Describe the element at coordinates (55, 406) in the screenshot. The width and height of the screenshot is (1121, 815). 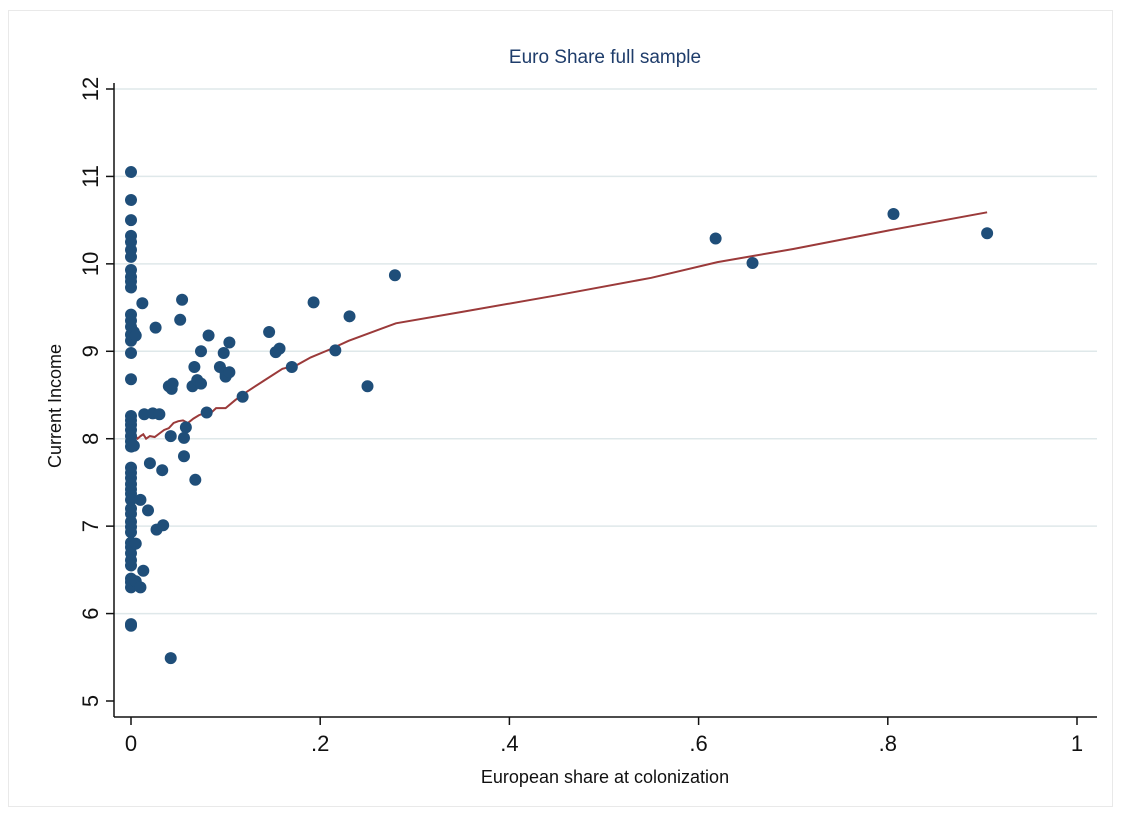
I see `y-axis-label: Current Income` at that location.